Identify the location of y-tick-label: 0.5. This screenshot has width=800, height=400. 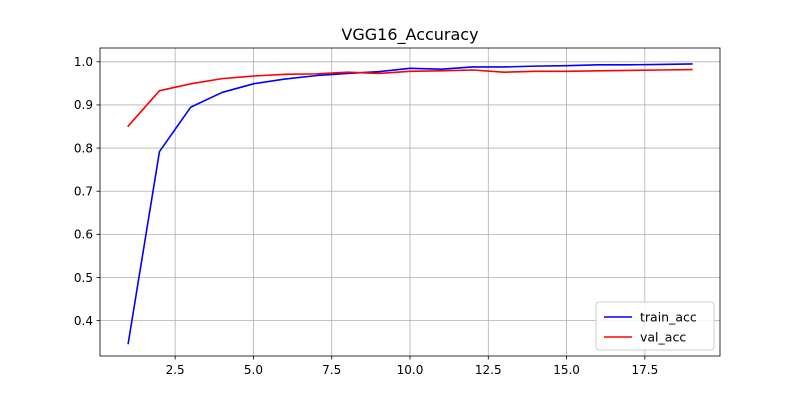
(83, 278).